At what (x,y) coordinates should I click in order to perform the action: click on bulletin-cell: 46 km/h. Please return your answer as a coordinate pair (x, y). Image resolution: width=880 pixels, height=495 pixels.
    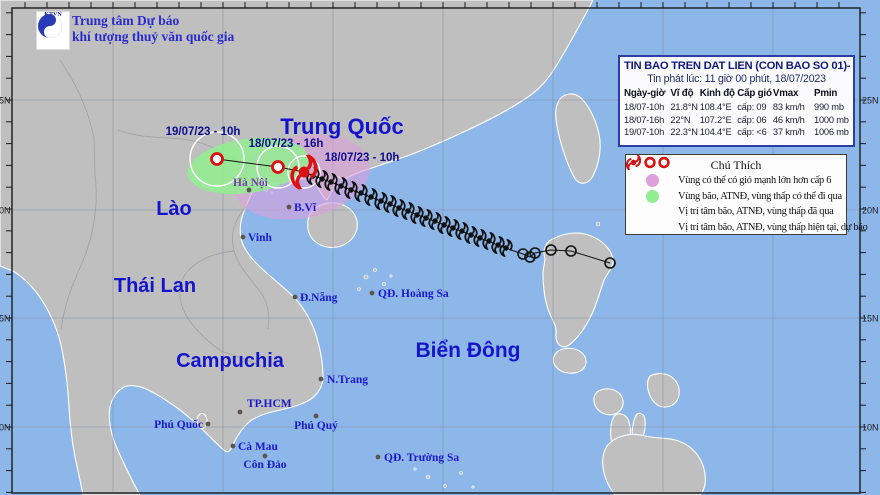
    Looking at the image, I should click on (788, 119).